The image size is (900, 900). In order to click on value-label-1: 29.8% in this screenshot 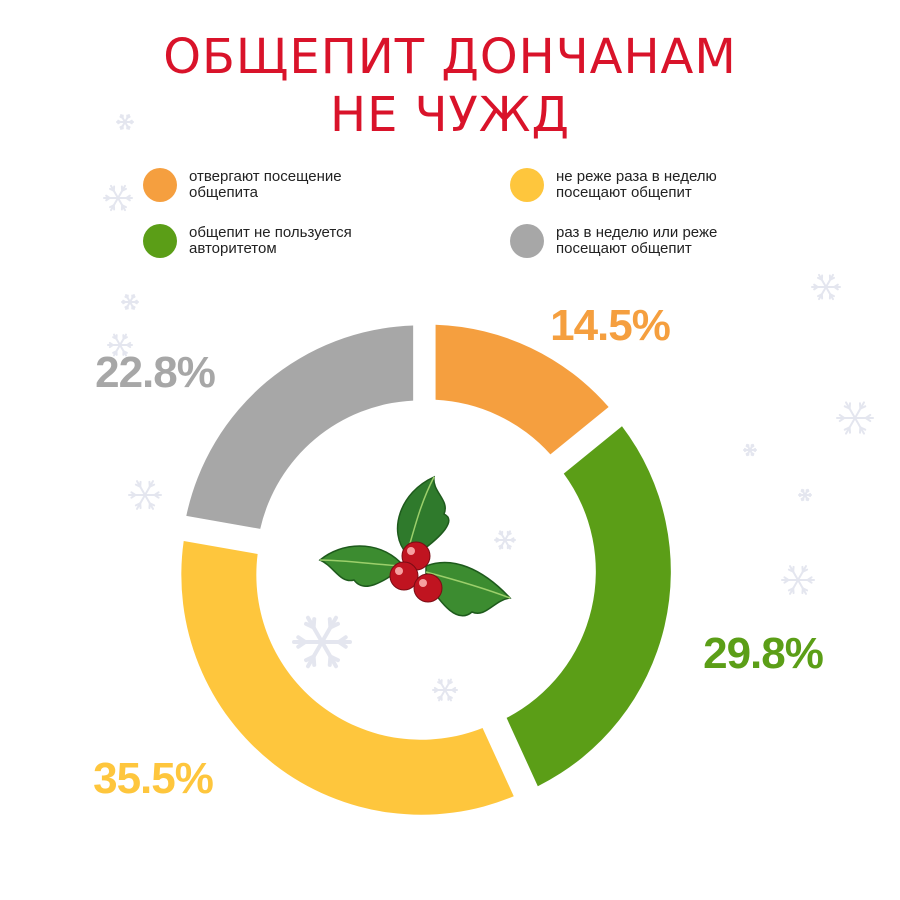, I will do `click(763, 653)`.